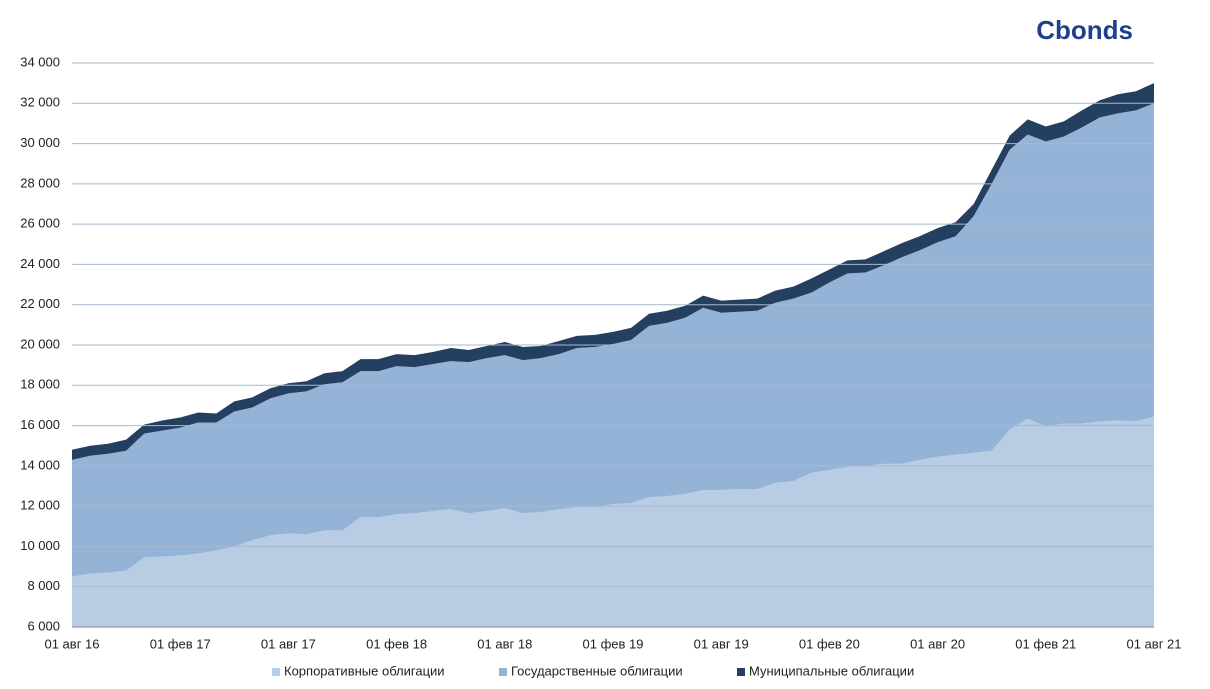 This screenshot has width=1210, height=689. What do you see at coordinates (597, 670) in the screenshot?
I see `legend-label: Государственные облигации` at bounding box center [597, 670].